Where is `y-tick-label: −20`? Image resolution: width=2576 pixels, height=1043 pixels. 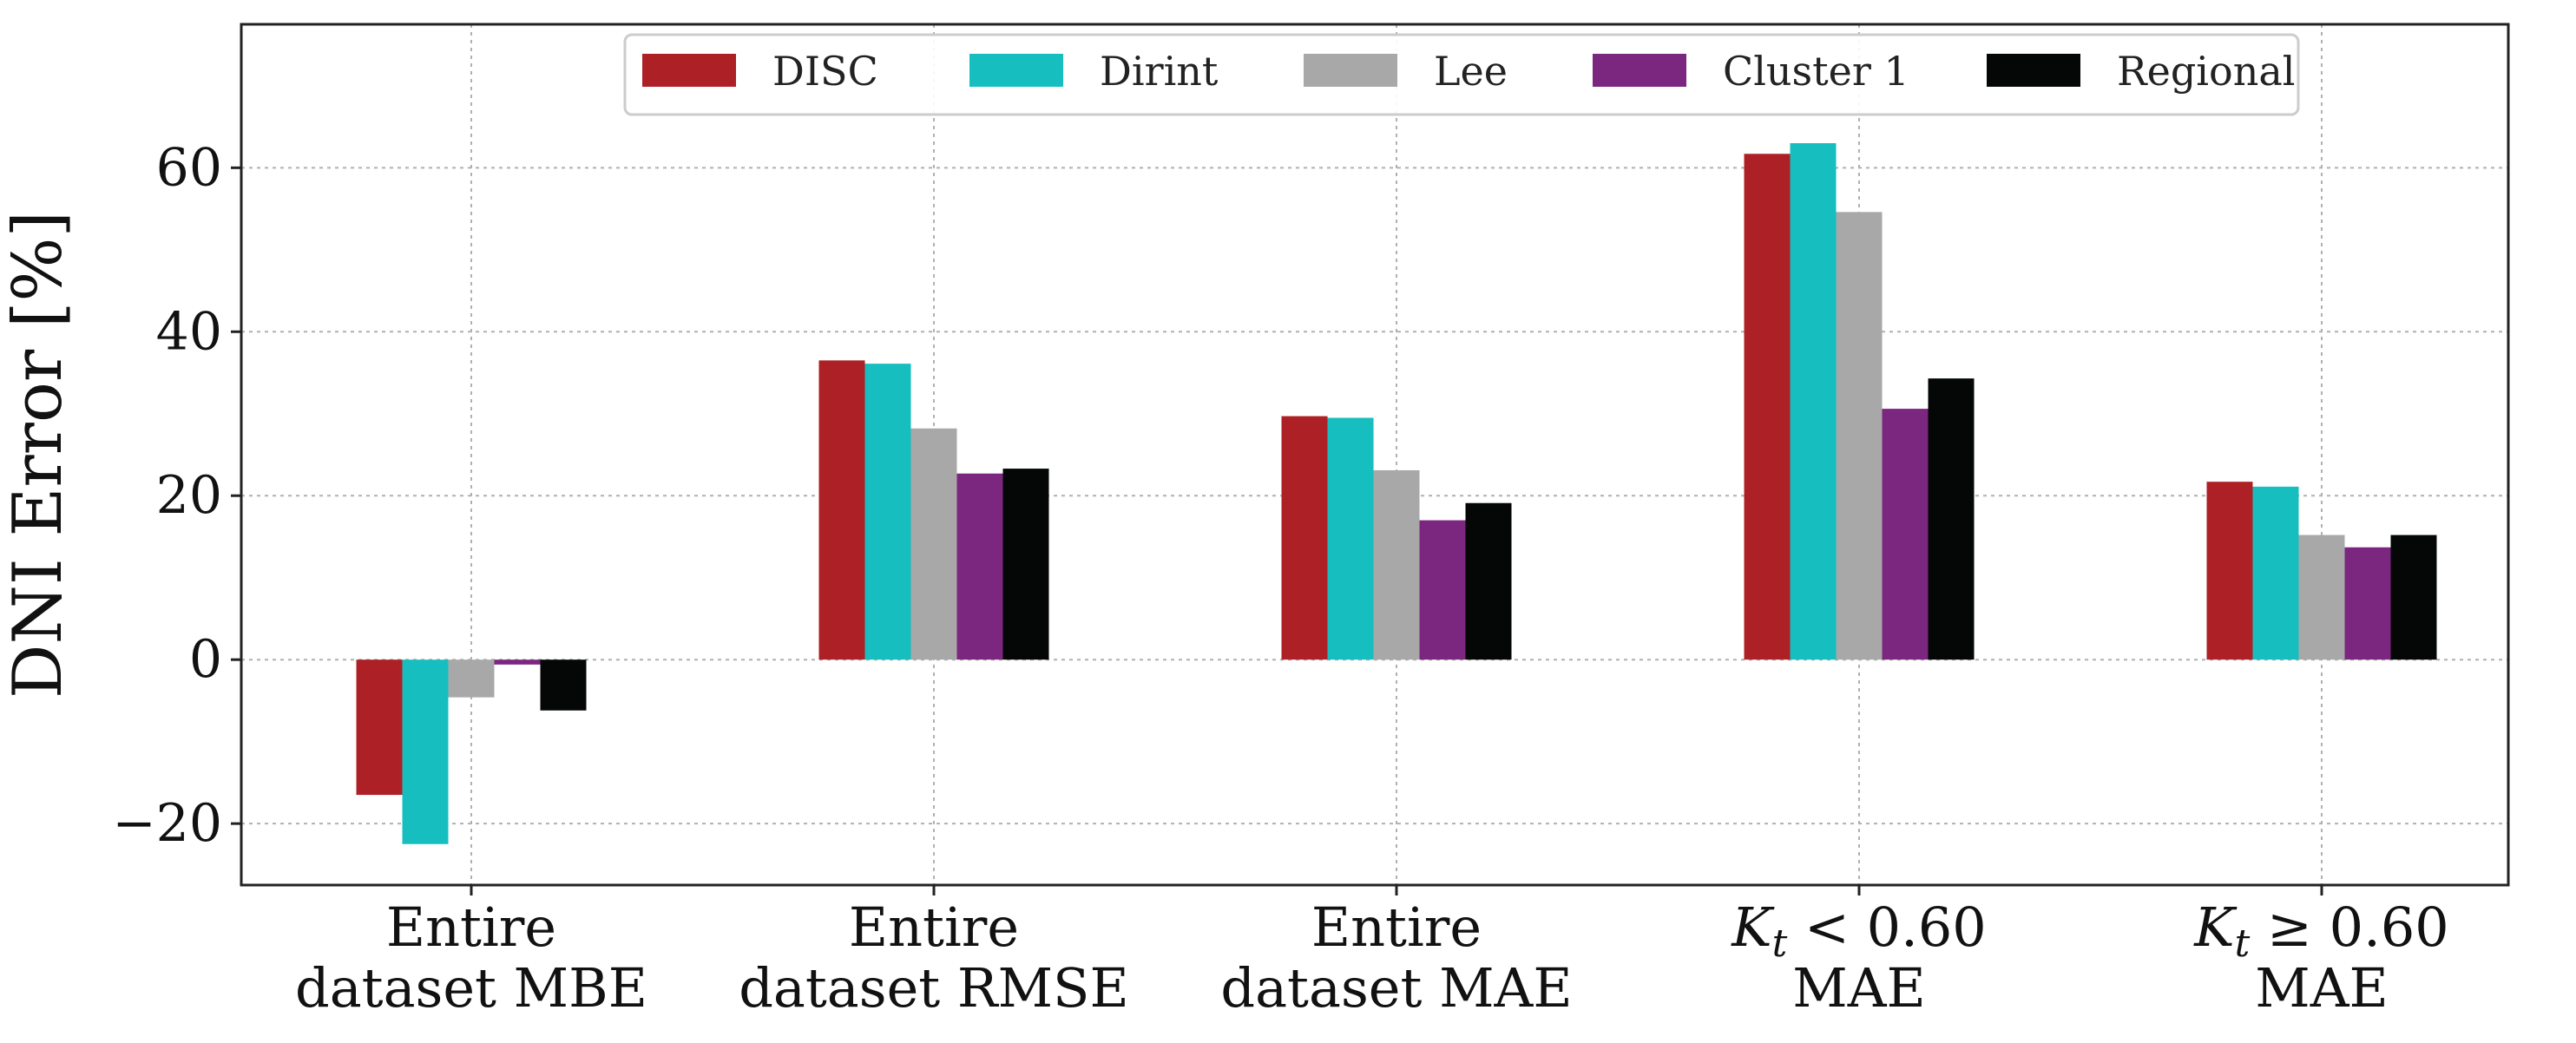 y-tick-label: −20 is located at coordinates (167, 824).